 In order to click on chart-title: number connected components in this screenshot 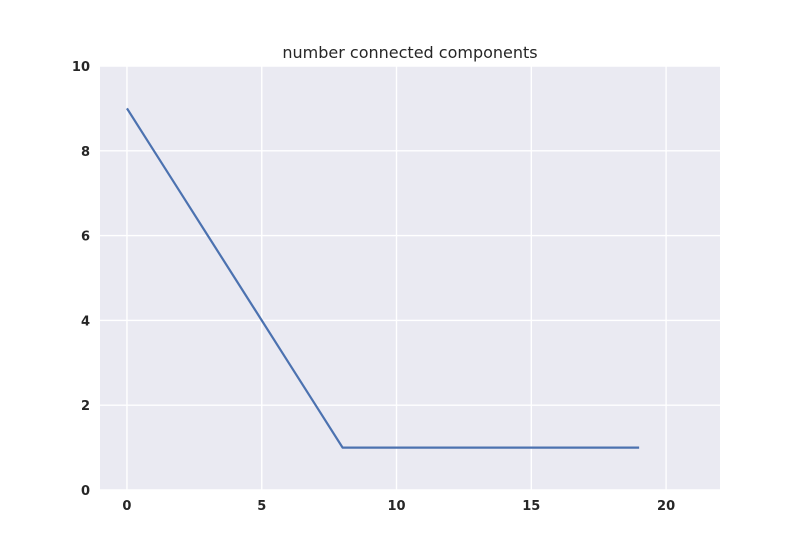, I will do `click(409, 52)`.